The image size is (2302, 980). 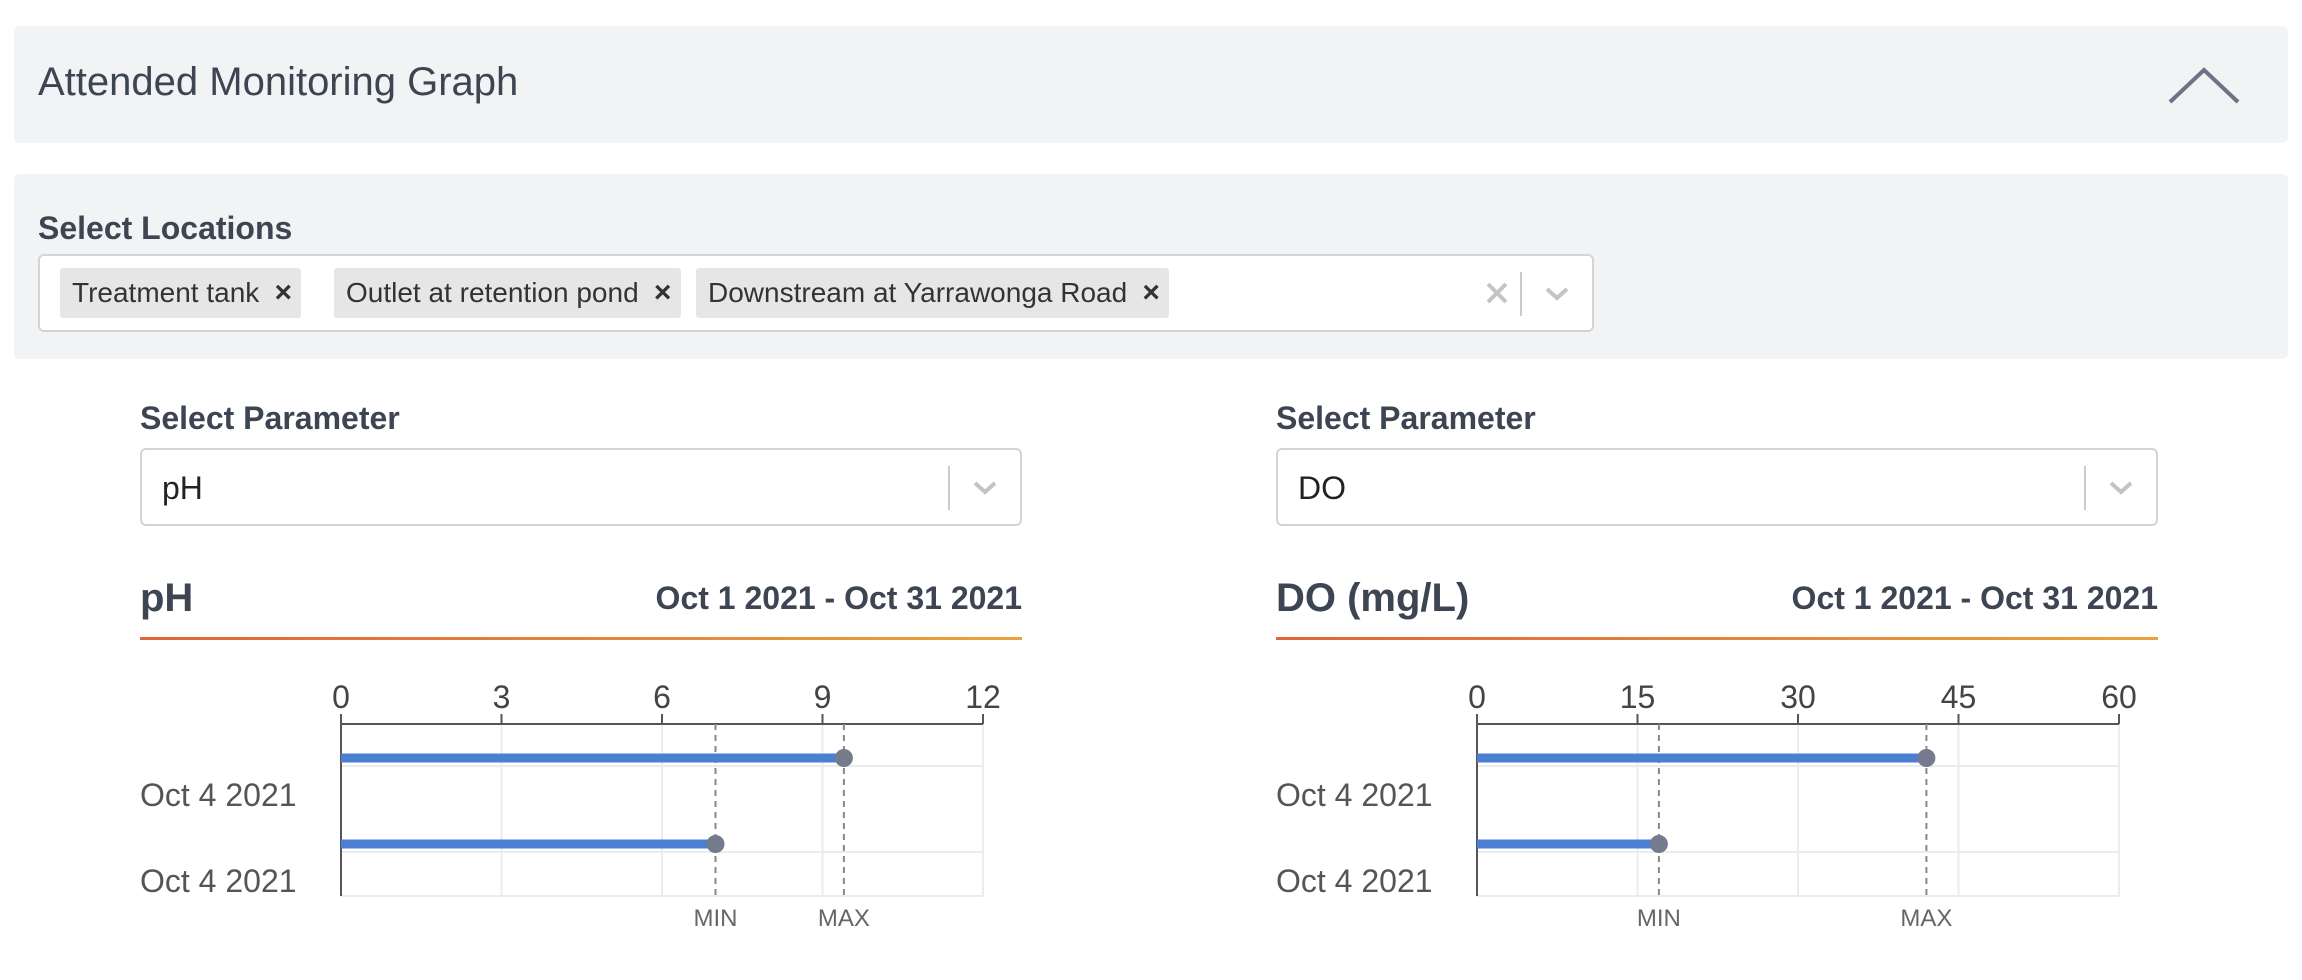 What do you see at coordinates (2204, 85) in the screenshot?
I see `chevron-up-icon` at bounding box center [2204, 85].